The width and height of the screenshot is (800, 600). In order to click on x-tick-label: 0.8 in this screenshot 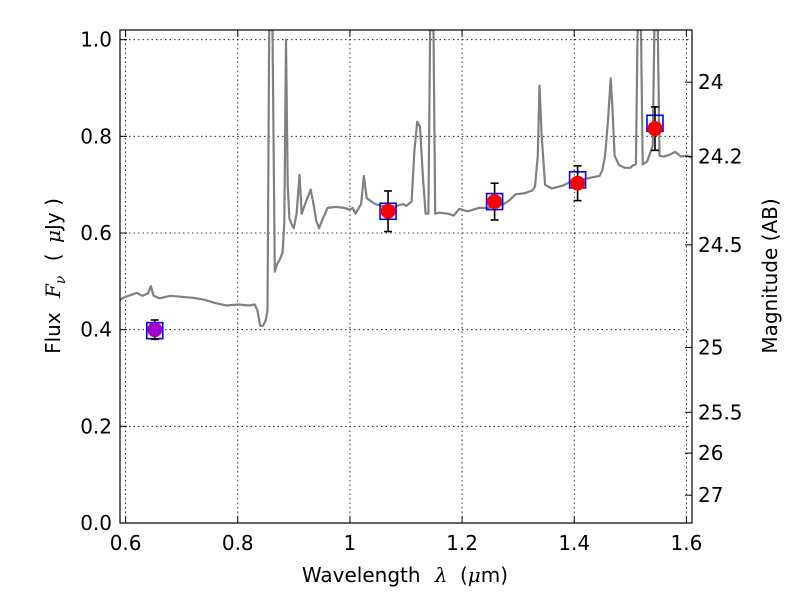, I will do `click(238, 543)`.